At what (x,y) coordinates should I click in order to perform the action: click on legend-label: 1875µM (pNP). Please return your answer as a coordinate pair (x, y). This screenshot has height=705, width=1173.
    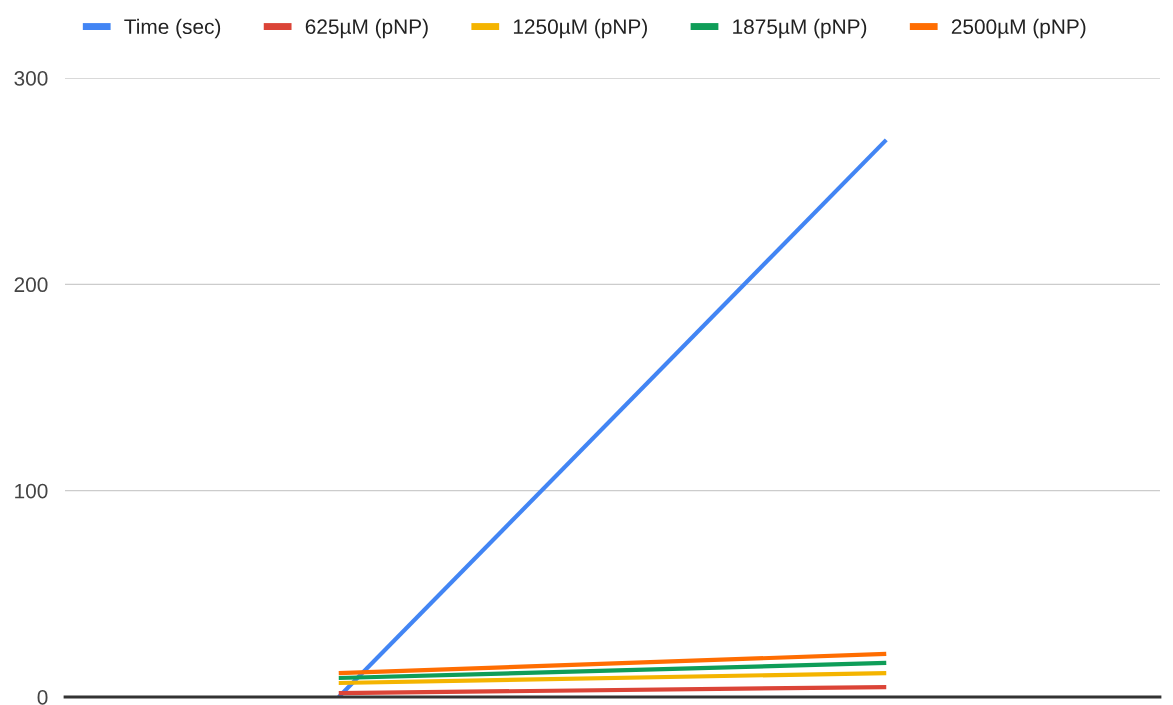
    Looking at the image, I should click on (800, 28).